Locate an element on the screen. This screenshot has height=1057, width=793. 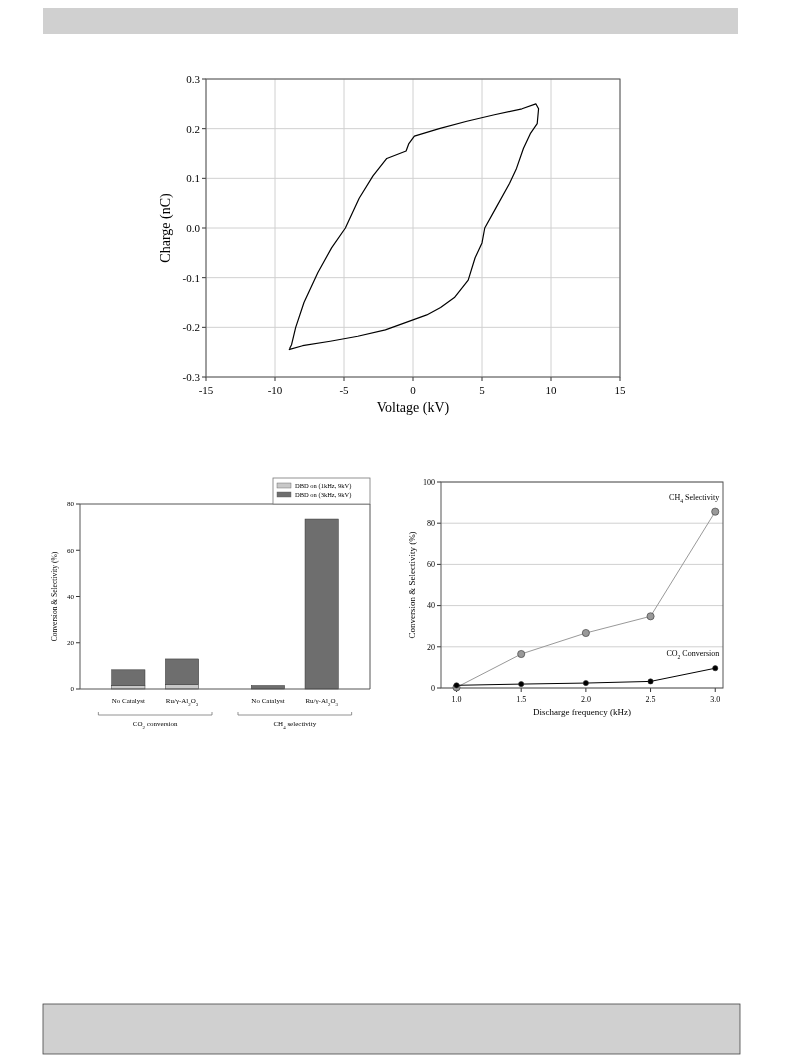
y-axis-title: Charge (nC) is located at coordinates (165, 228).